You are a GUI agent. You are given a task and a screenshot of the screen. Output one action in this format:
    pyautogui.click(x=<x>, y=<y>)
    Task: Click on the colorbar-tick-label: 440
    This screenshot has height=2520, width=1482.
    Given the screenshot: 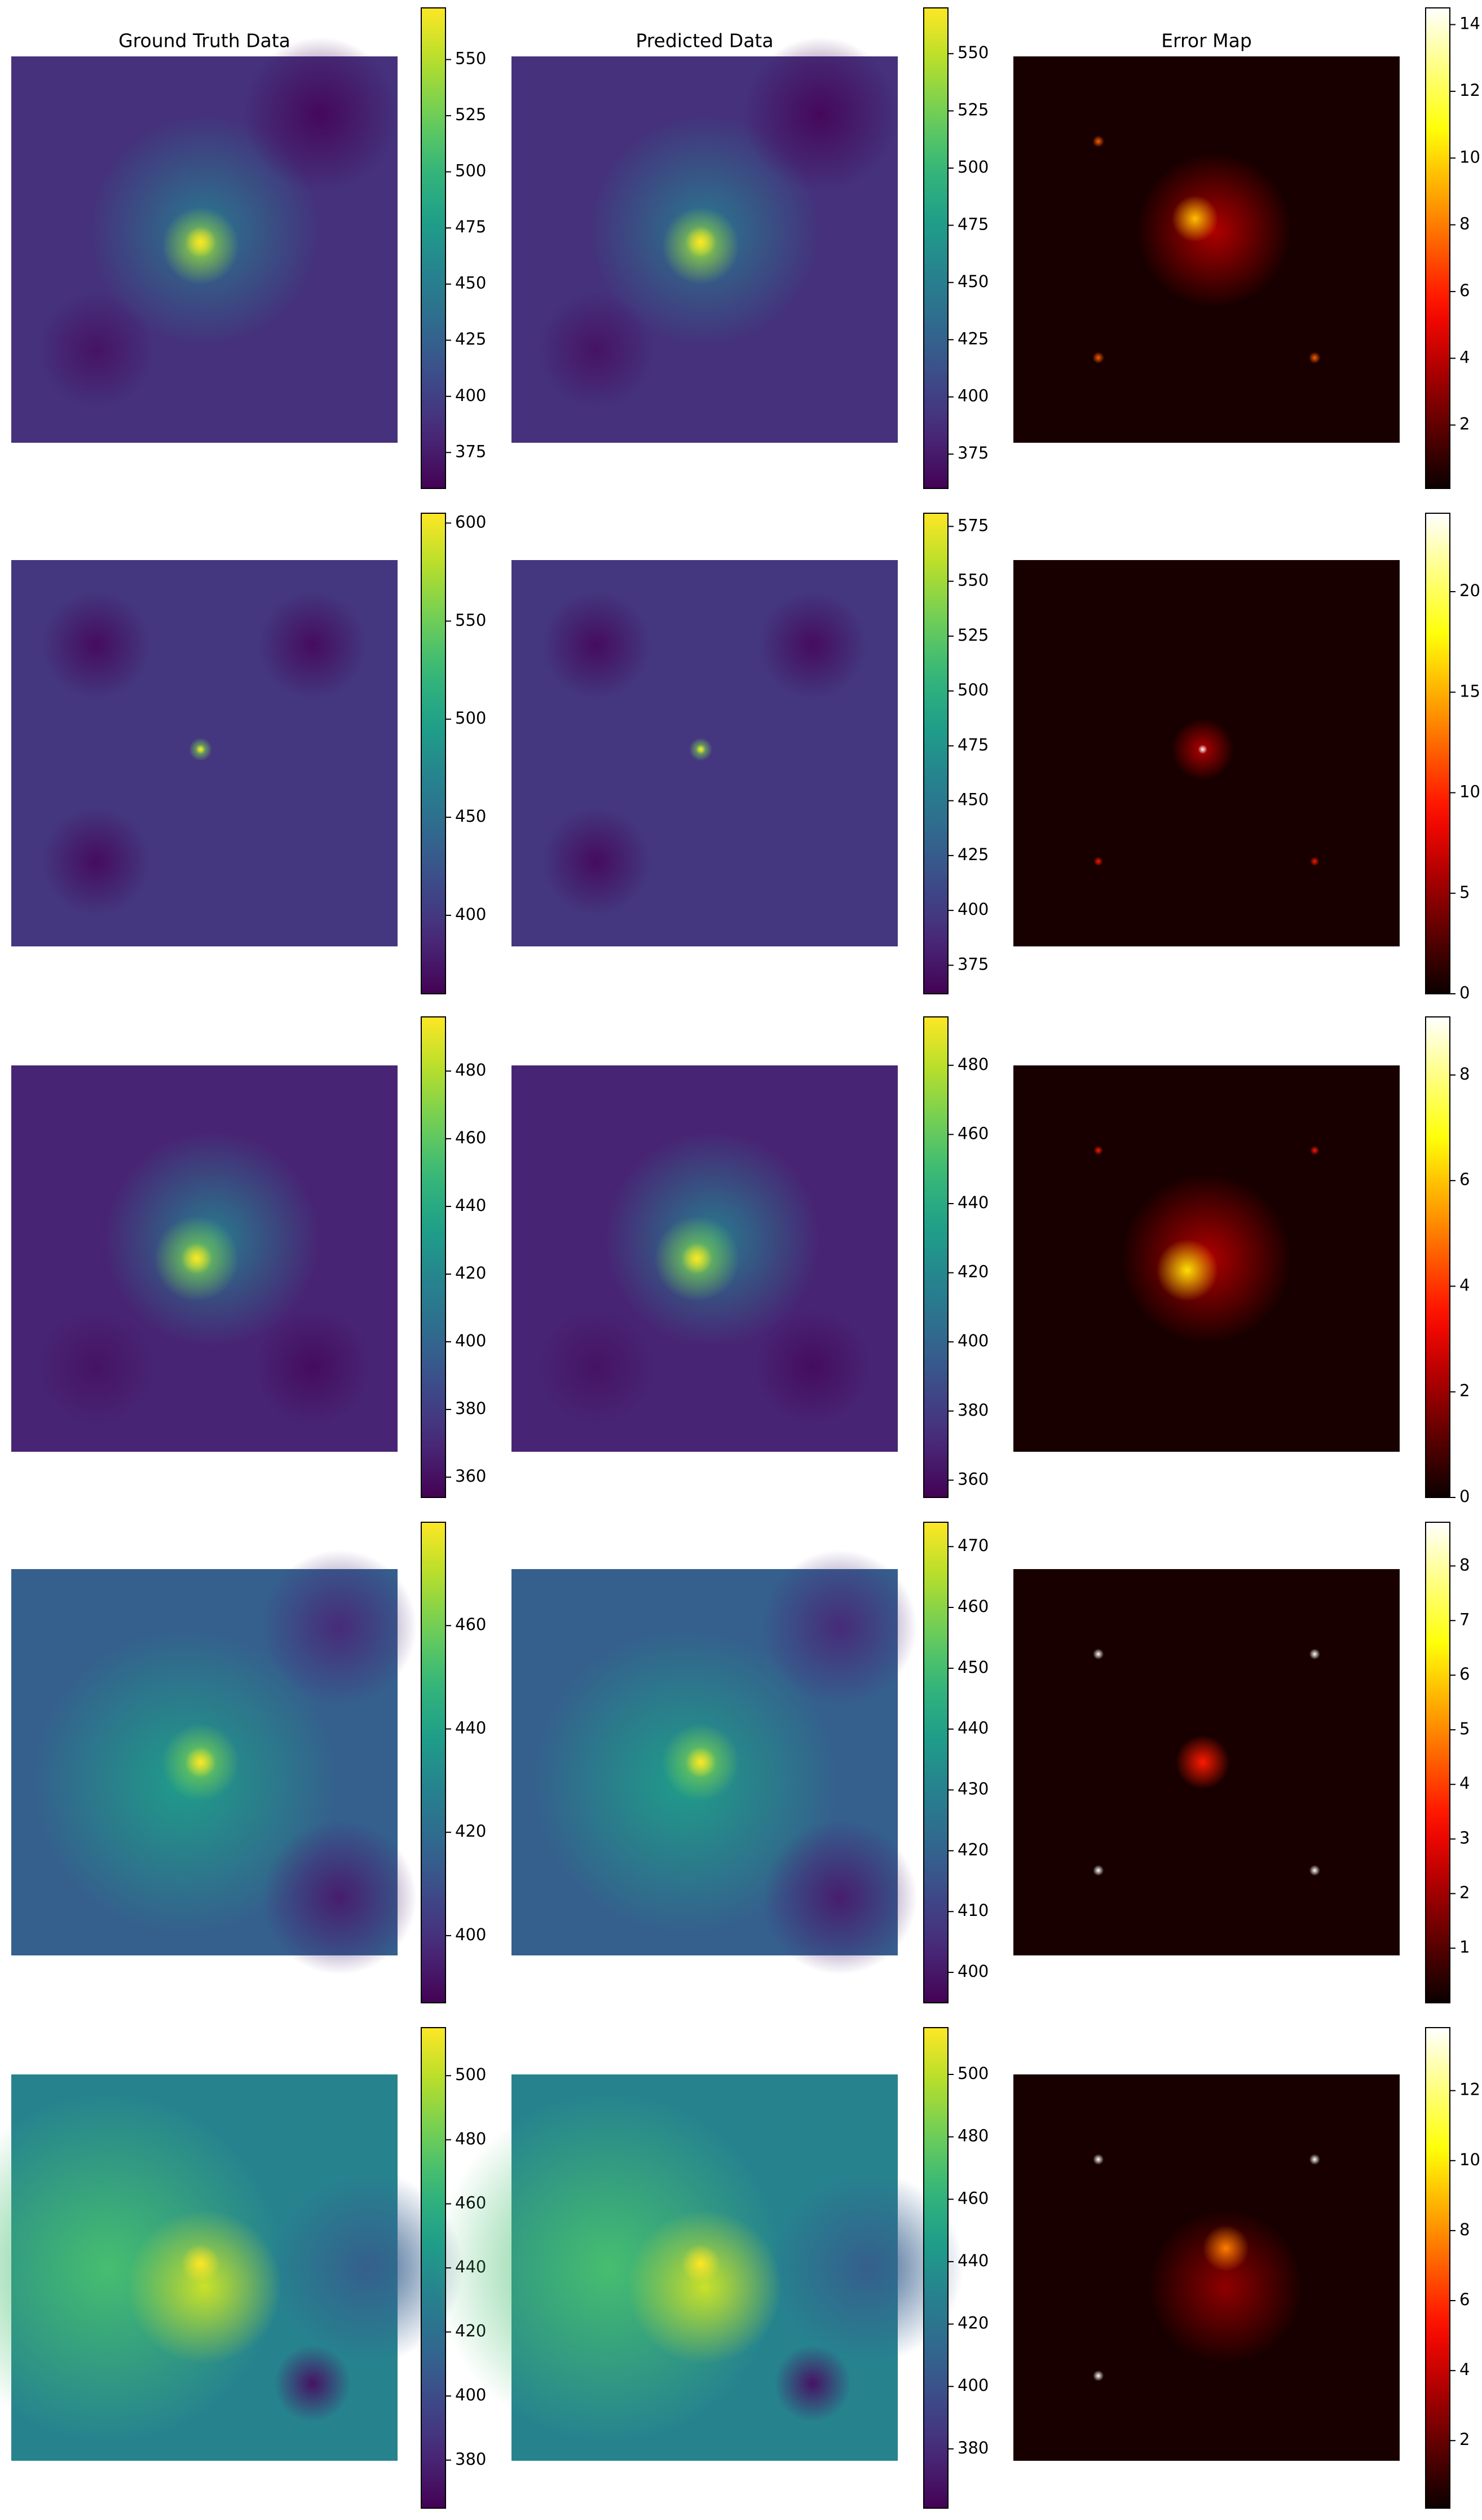 What is the action you would take?
    pyautogui.click(x=974, y=2260)
    